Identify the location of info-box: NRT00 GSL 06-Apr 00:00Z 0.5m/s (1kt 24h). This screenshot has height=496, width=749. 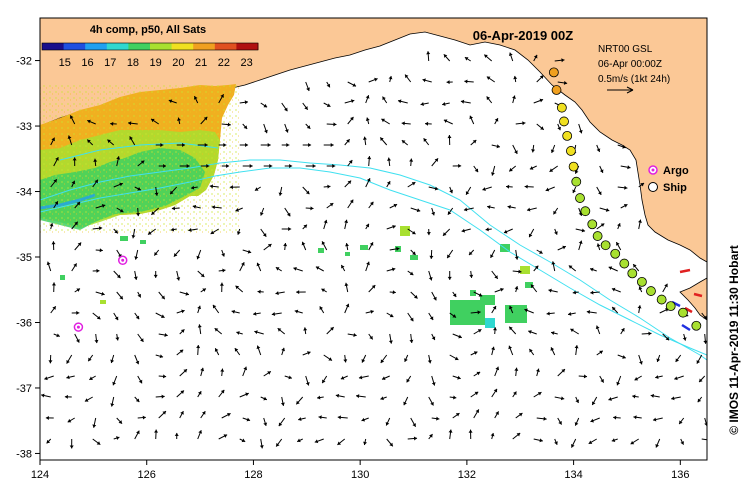
(634, 69).